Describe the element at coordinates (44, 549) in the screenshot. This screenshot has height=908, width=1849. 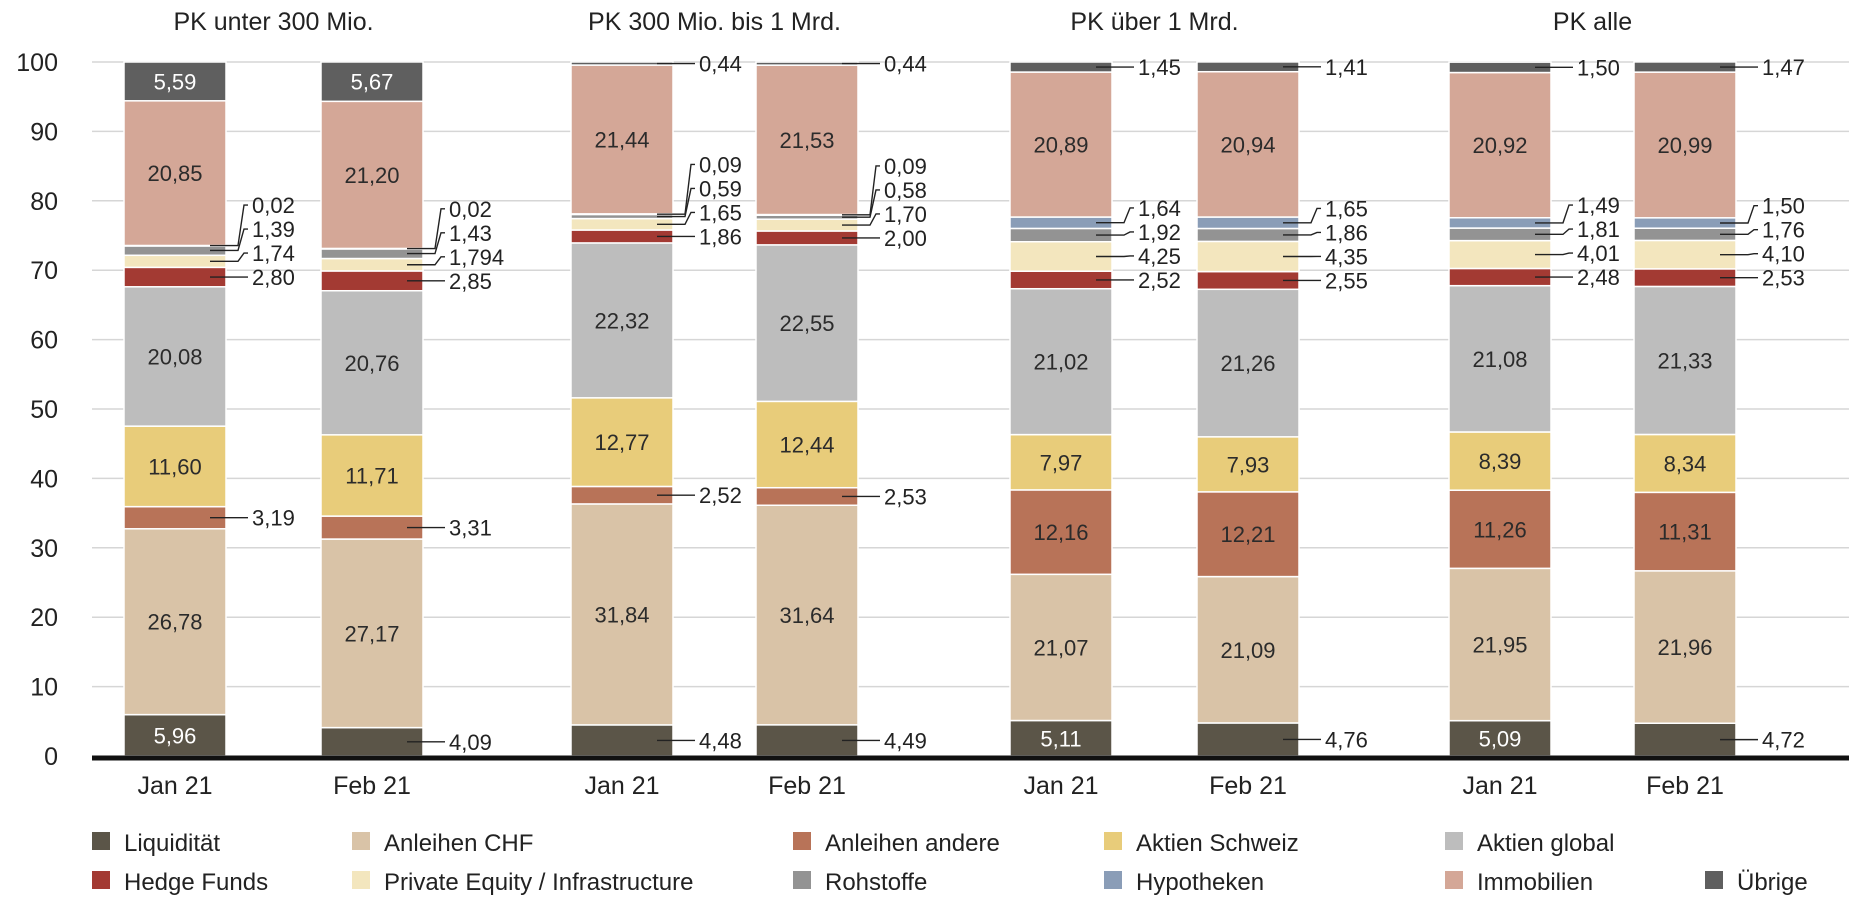
I see `y-tick-label: 30` at that location.